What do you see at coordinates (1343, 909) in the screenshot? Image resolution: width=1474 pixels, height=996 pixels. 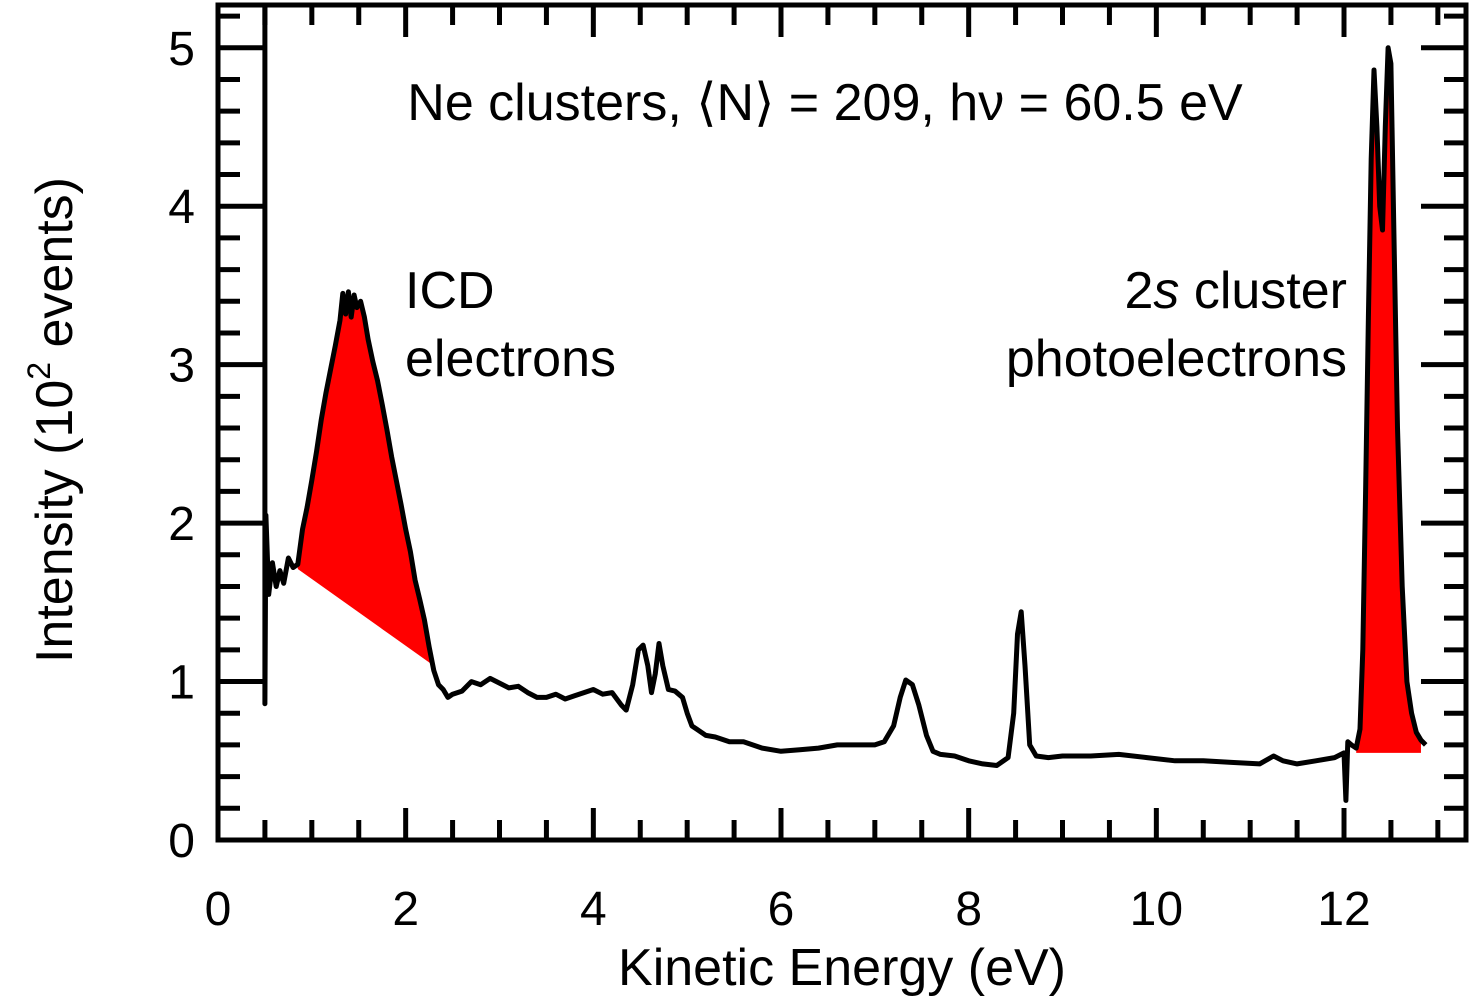 I see `x-tick-label: 12` at bounding box center [1343, 909].